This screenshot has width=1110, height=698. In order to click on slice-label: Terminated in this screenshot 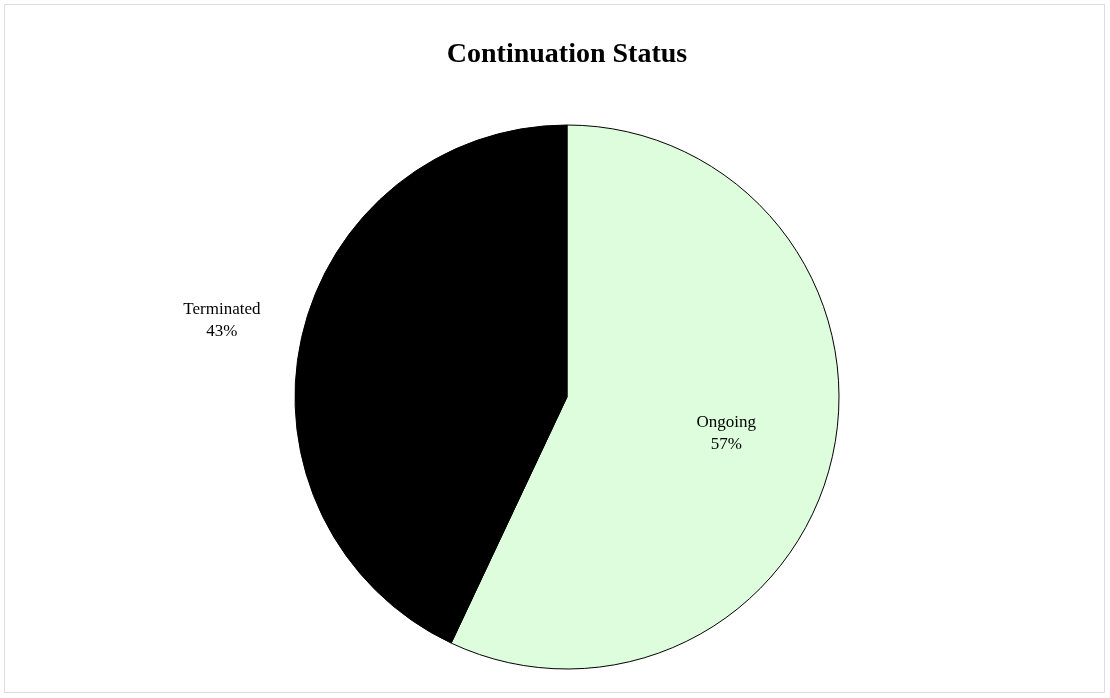, I will do `click(222, 308)`.